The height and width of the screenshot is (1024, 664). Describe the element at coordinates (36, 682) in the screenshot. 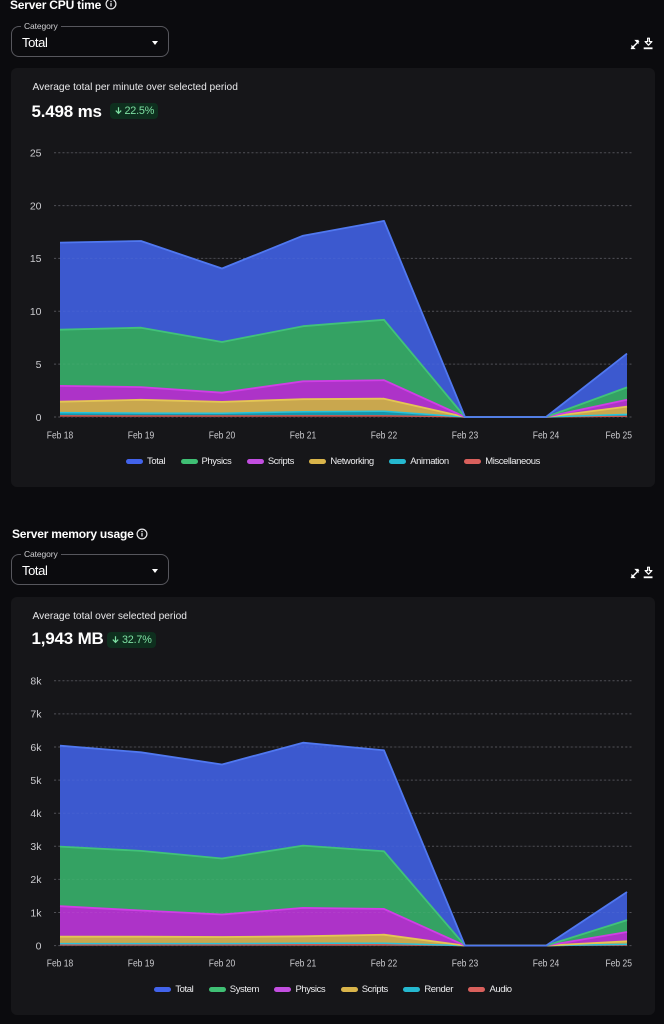

I see `svg-text: 8k` at that location.